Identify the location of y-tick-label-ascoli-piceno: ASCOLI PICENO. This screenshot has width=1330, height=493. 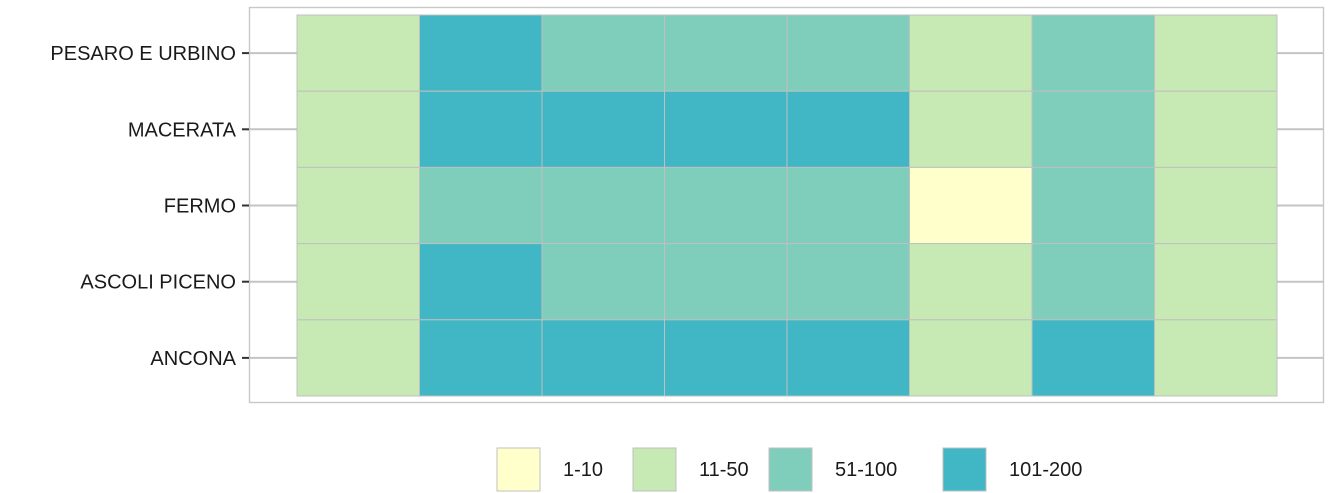
(158, 283).